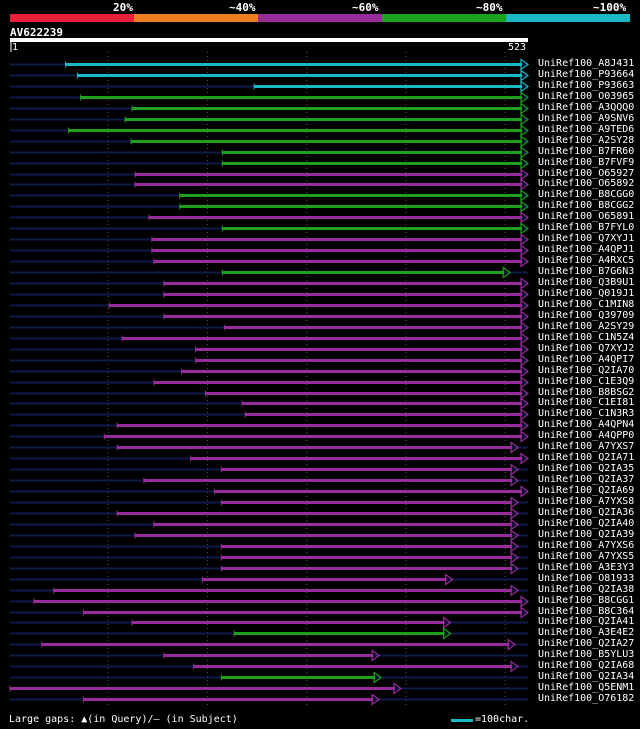 The image size is (640, 729). Describe the element at coordinates (586, 337) in the screenshot. I see `hit-label: UniRef100_C1N5Z4` at that location.